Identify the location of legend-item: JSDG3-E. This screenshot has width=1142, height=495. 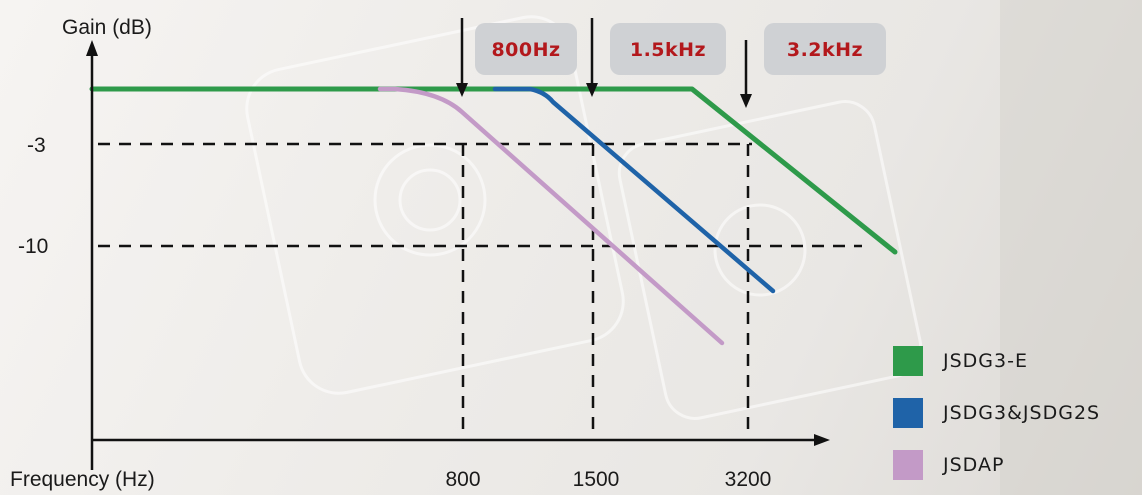
(996, 361).